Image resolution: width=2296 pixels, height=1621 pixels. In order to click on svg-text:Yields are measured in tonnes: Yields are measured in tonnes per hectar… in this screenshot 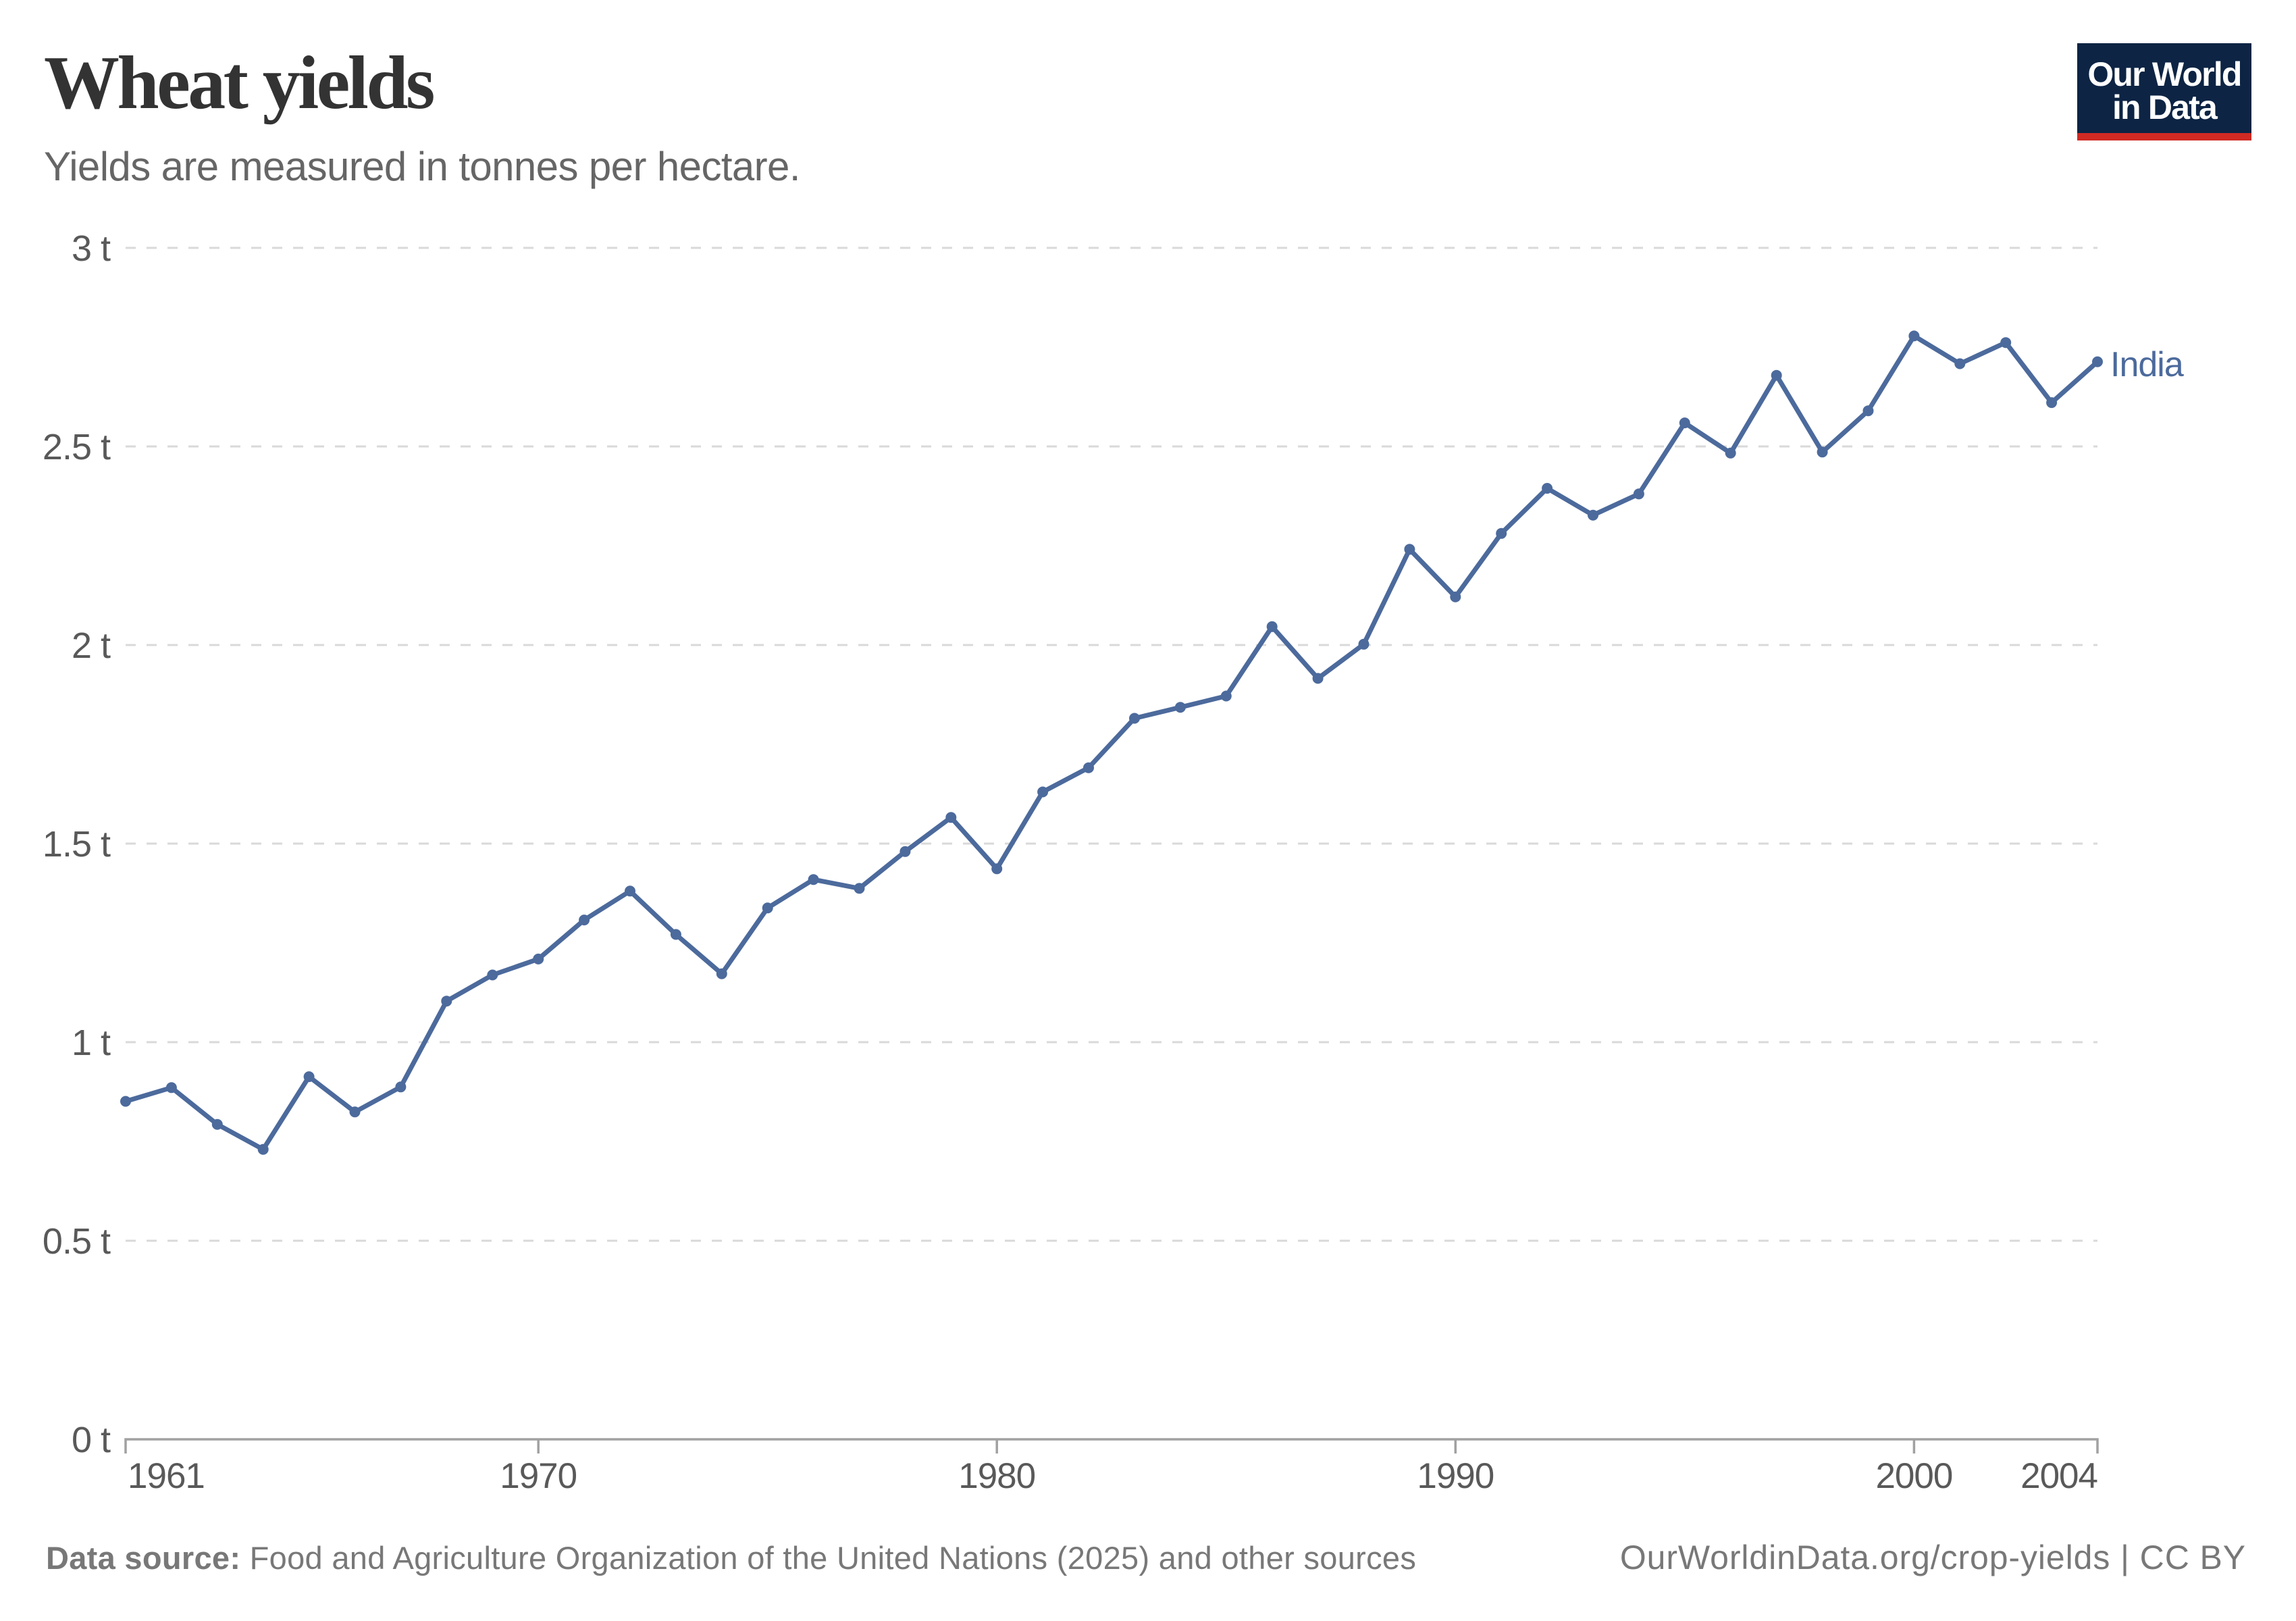, I will do `click(422, 166)`.